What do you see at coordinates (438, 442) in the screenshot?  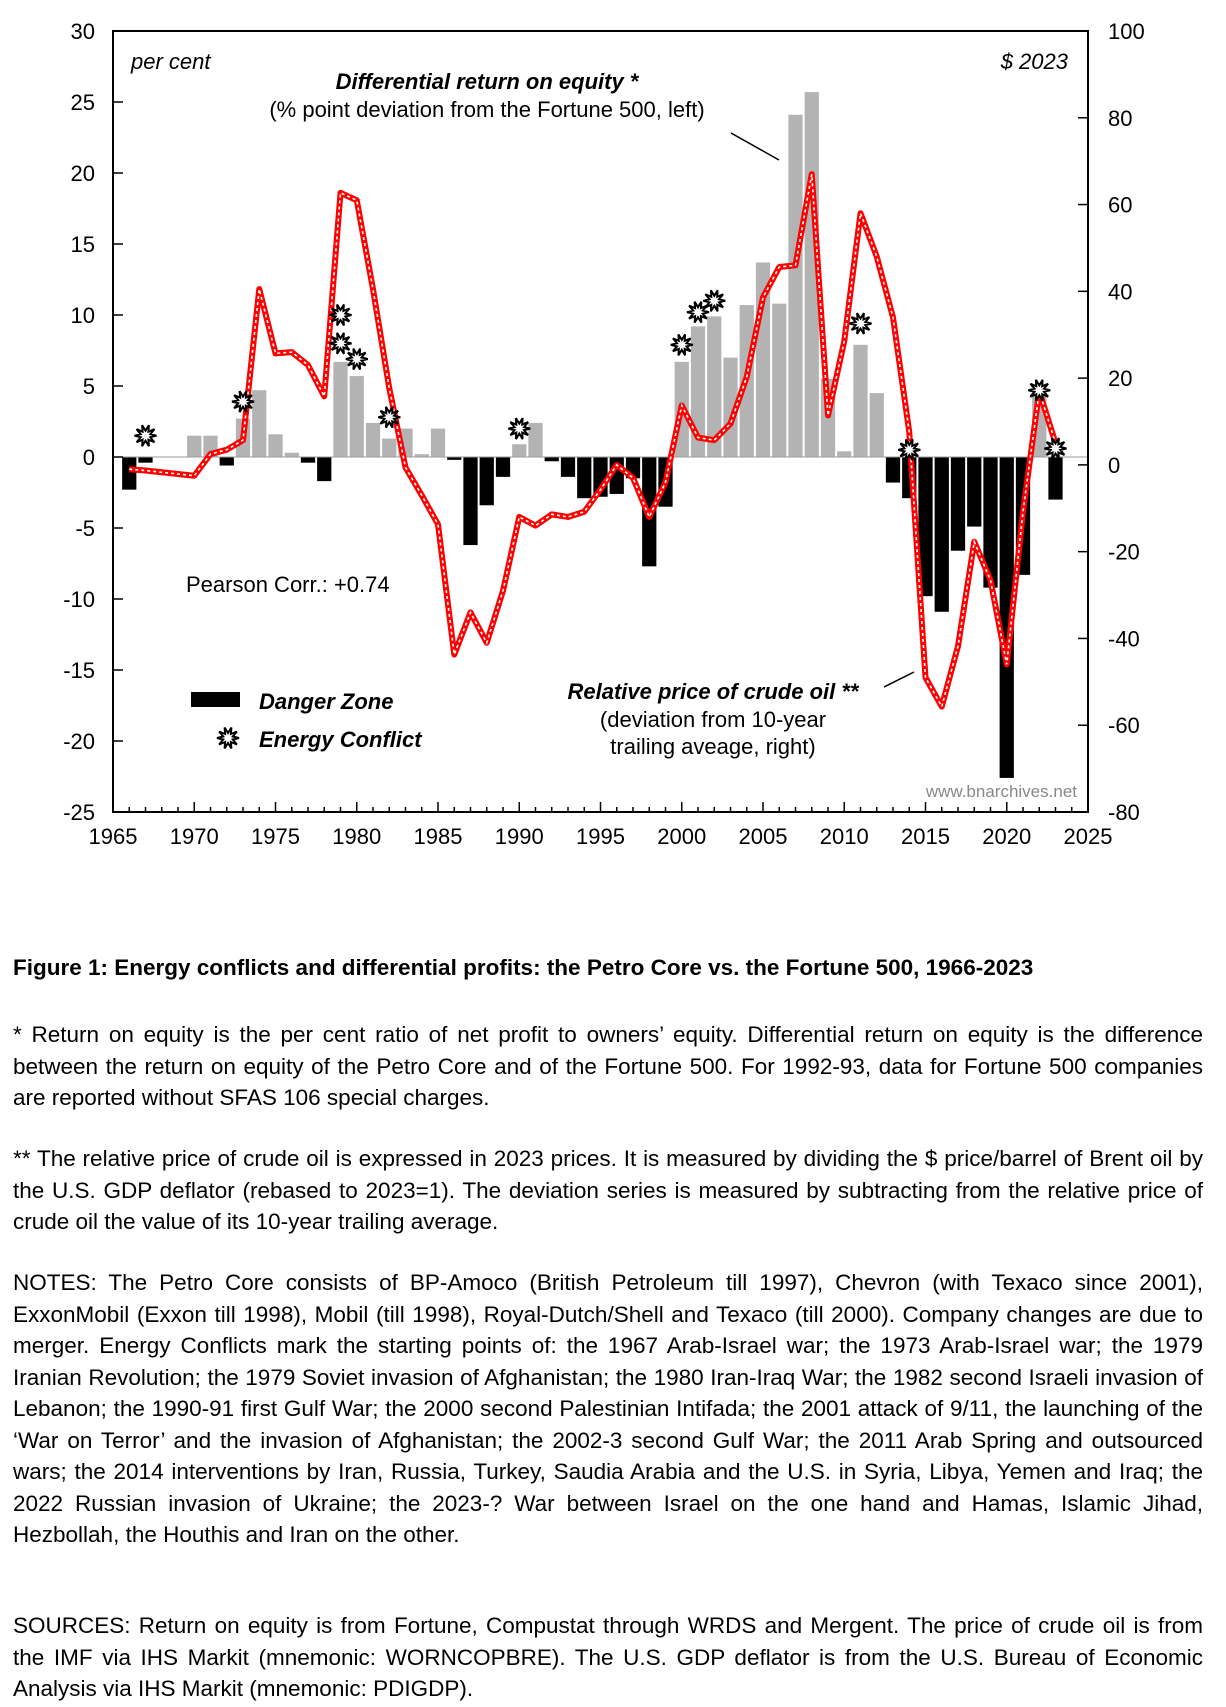 I see `bar-1985` at bounding box center [438, 442].